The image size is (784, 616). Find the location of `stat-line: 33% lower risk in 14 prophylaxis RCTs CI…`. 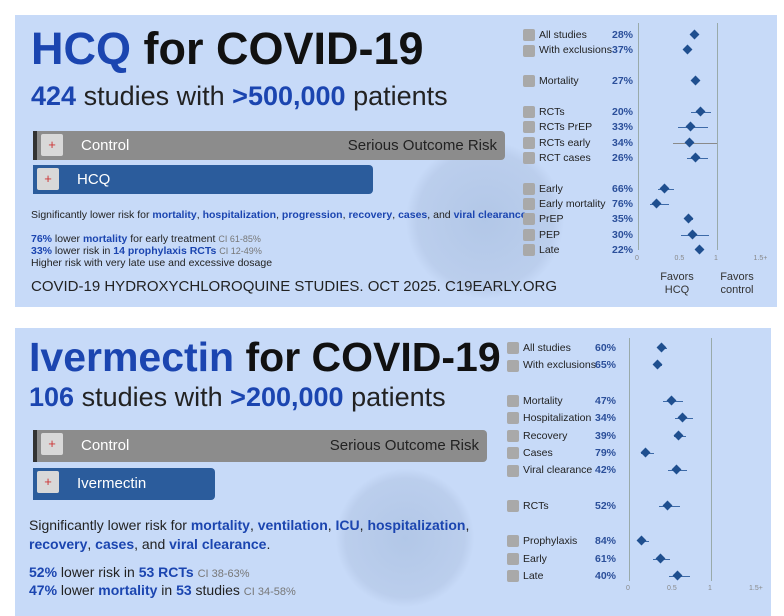

stat-line: 33% lower risk in 14 prophylaxis RCTs CI… is located at coordinates (146, 251).